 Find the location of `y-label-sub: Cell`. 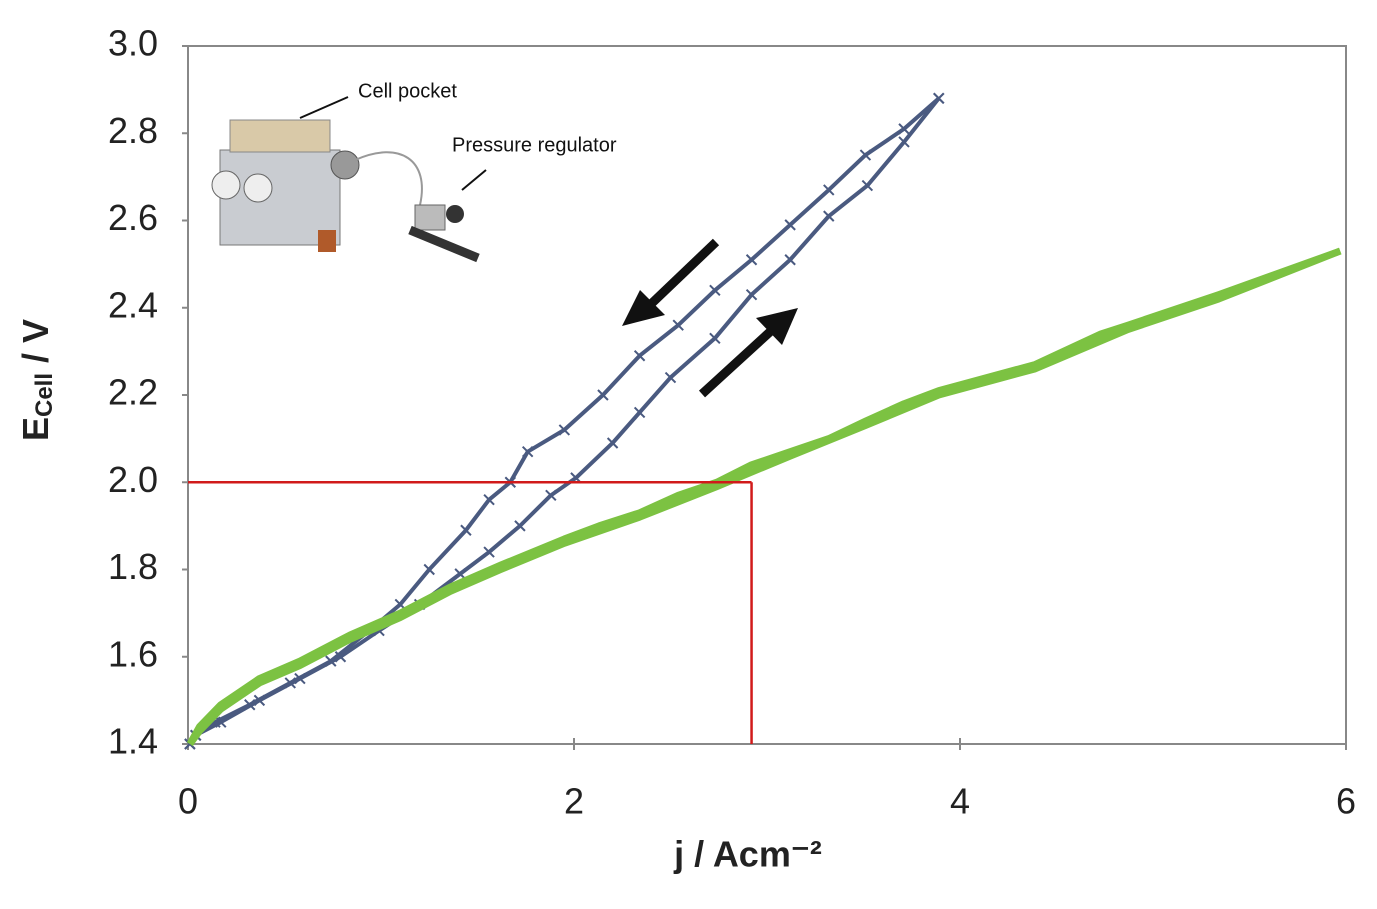

y-label-sub: Cell is located at coordinates (44, 395).